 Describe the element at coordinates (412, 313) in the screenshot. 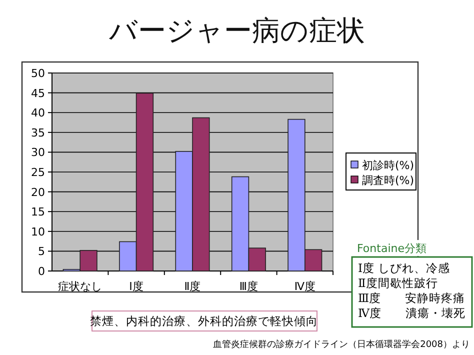

I see `text: Ⅳ度 潰瘍・壊死` at that location.